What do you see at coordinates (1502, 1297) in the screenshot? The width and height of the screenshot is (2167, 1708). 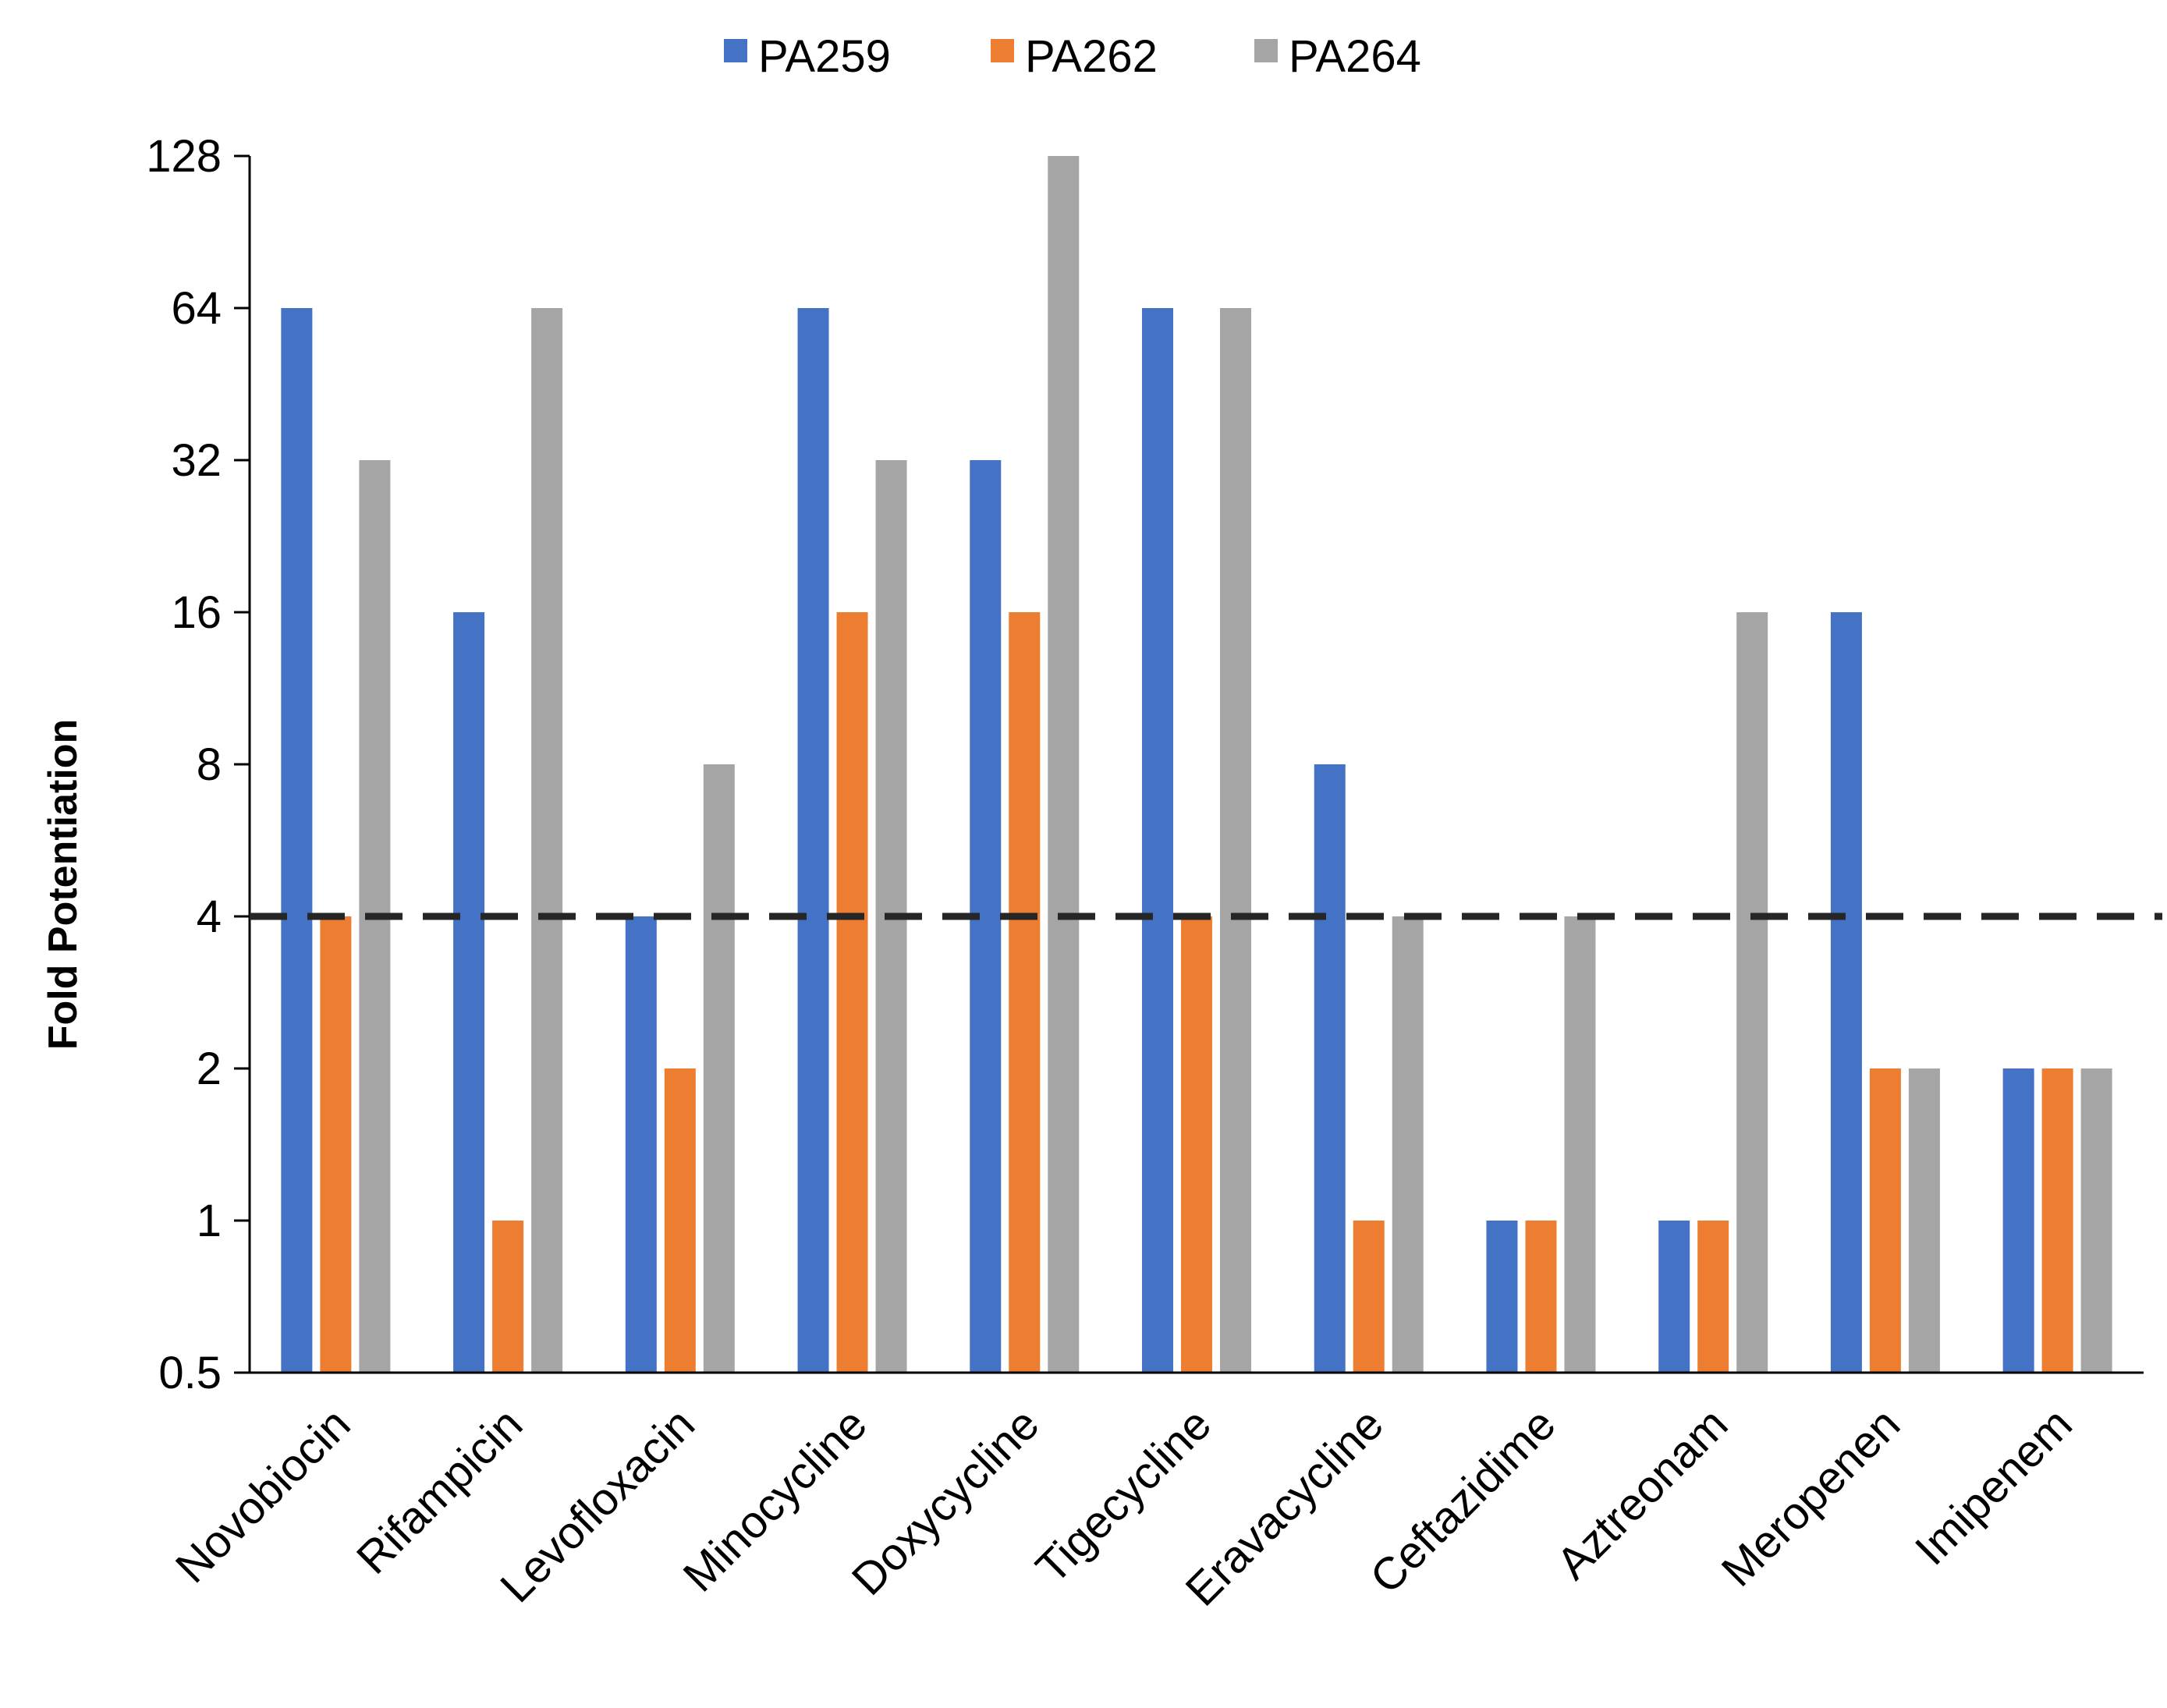 I see `bar-pa259-ceftazidime` at bounding box center [1502, 1297].